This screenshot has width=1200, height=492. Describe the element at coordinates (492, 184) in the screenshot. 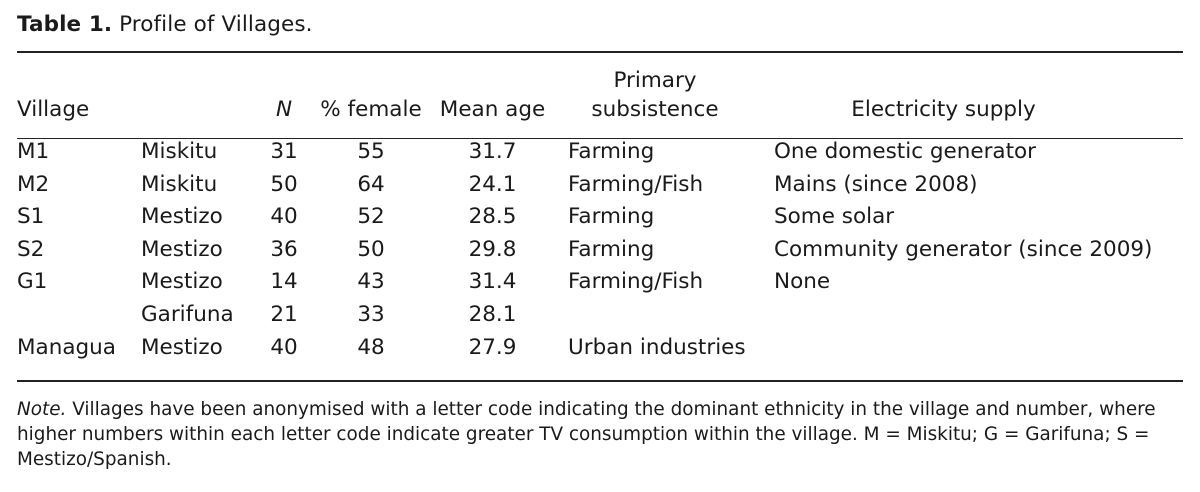

I see `cell-mean-age: 24.1` at that location.